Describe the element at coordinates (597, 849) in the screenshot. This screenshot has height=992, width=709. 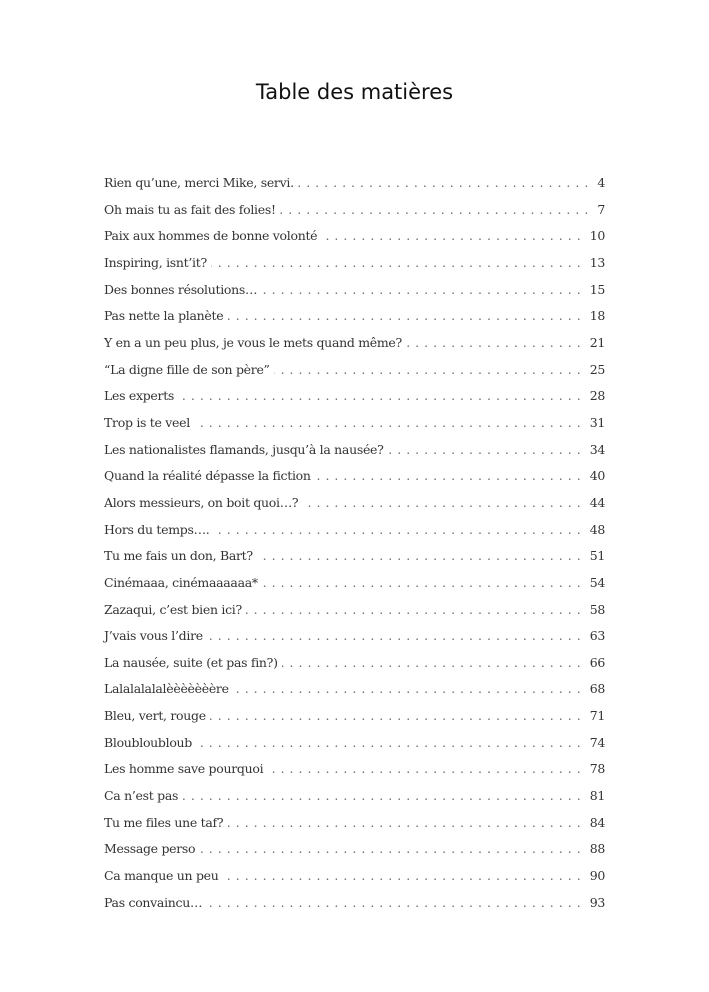
I see `toc-entry-page: 88` at that location.